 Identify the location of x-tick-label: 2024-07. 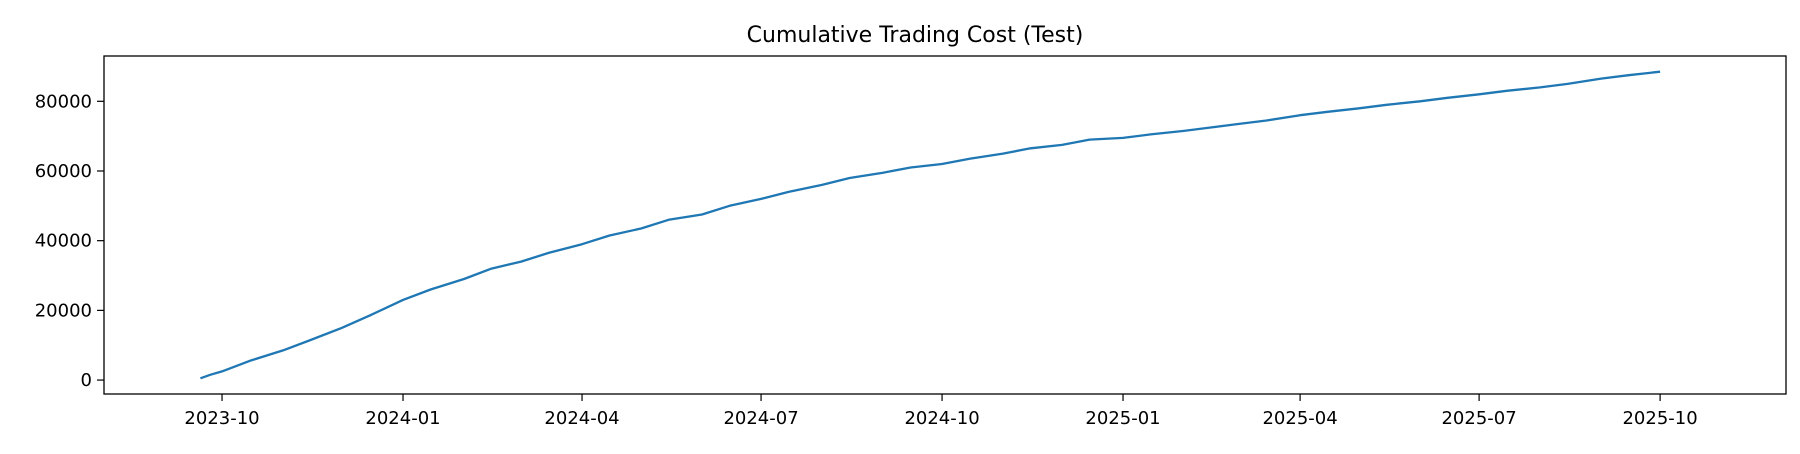
(760, 418).